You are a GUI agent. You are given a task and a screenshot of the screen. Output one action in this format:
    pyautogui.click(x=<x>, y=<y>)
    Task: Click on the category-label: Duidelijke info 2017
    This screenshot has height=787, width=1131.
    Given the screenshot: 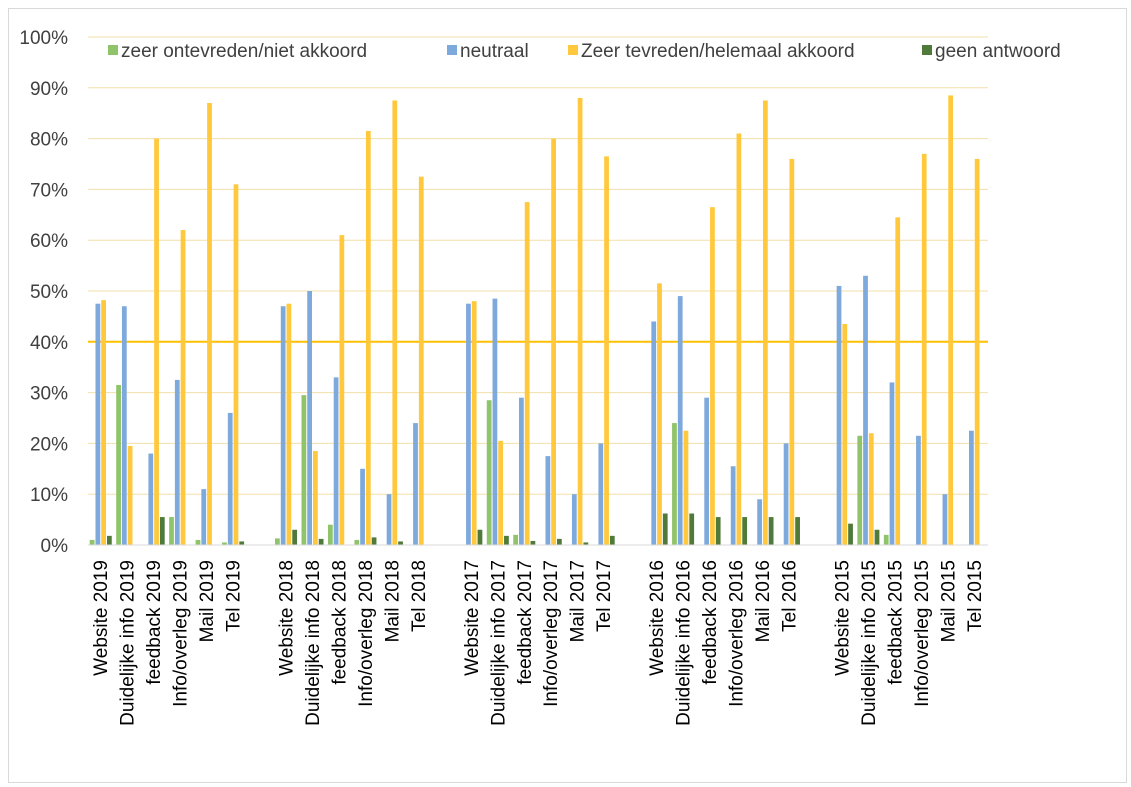 What is the action you would take?
    pyautogui.click(x=498, y=643)
    